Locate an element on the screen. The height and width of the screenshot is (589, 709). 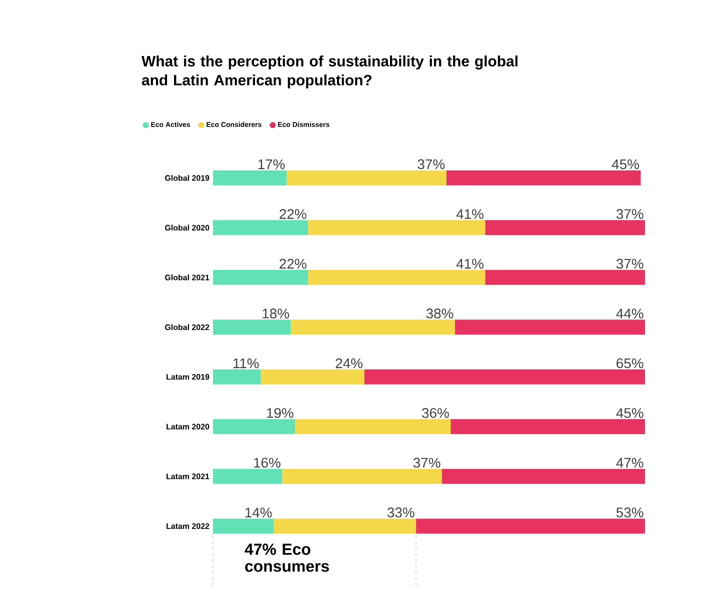
data-label: 19% is located at coordinates (280, 413).